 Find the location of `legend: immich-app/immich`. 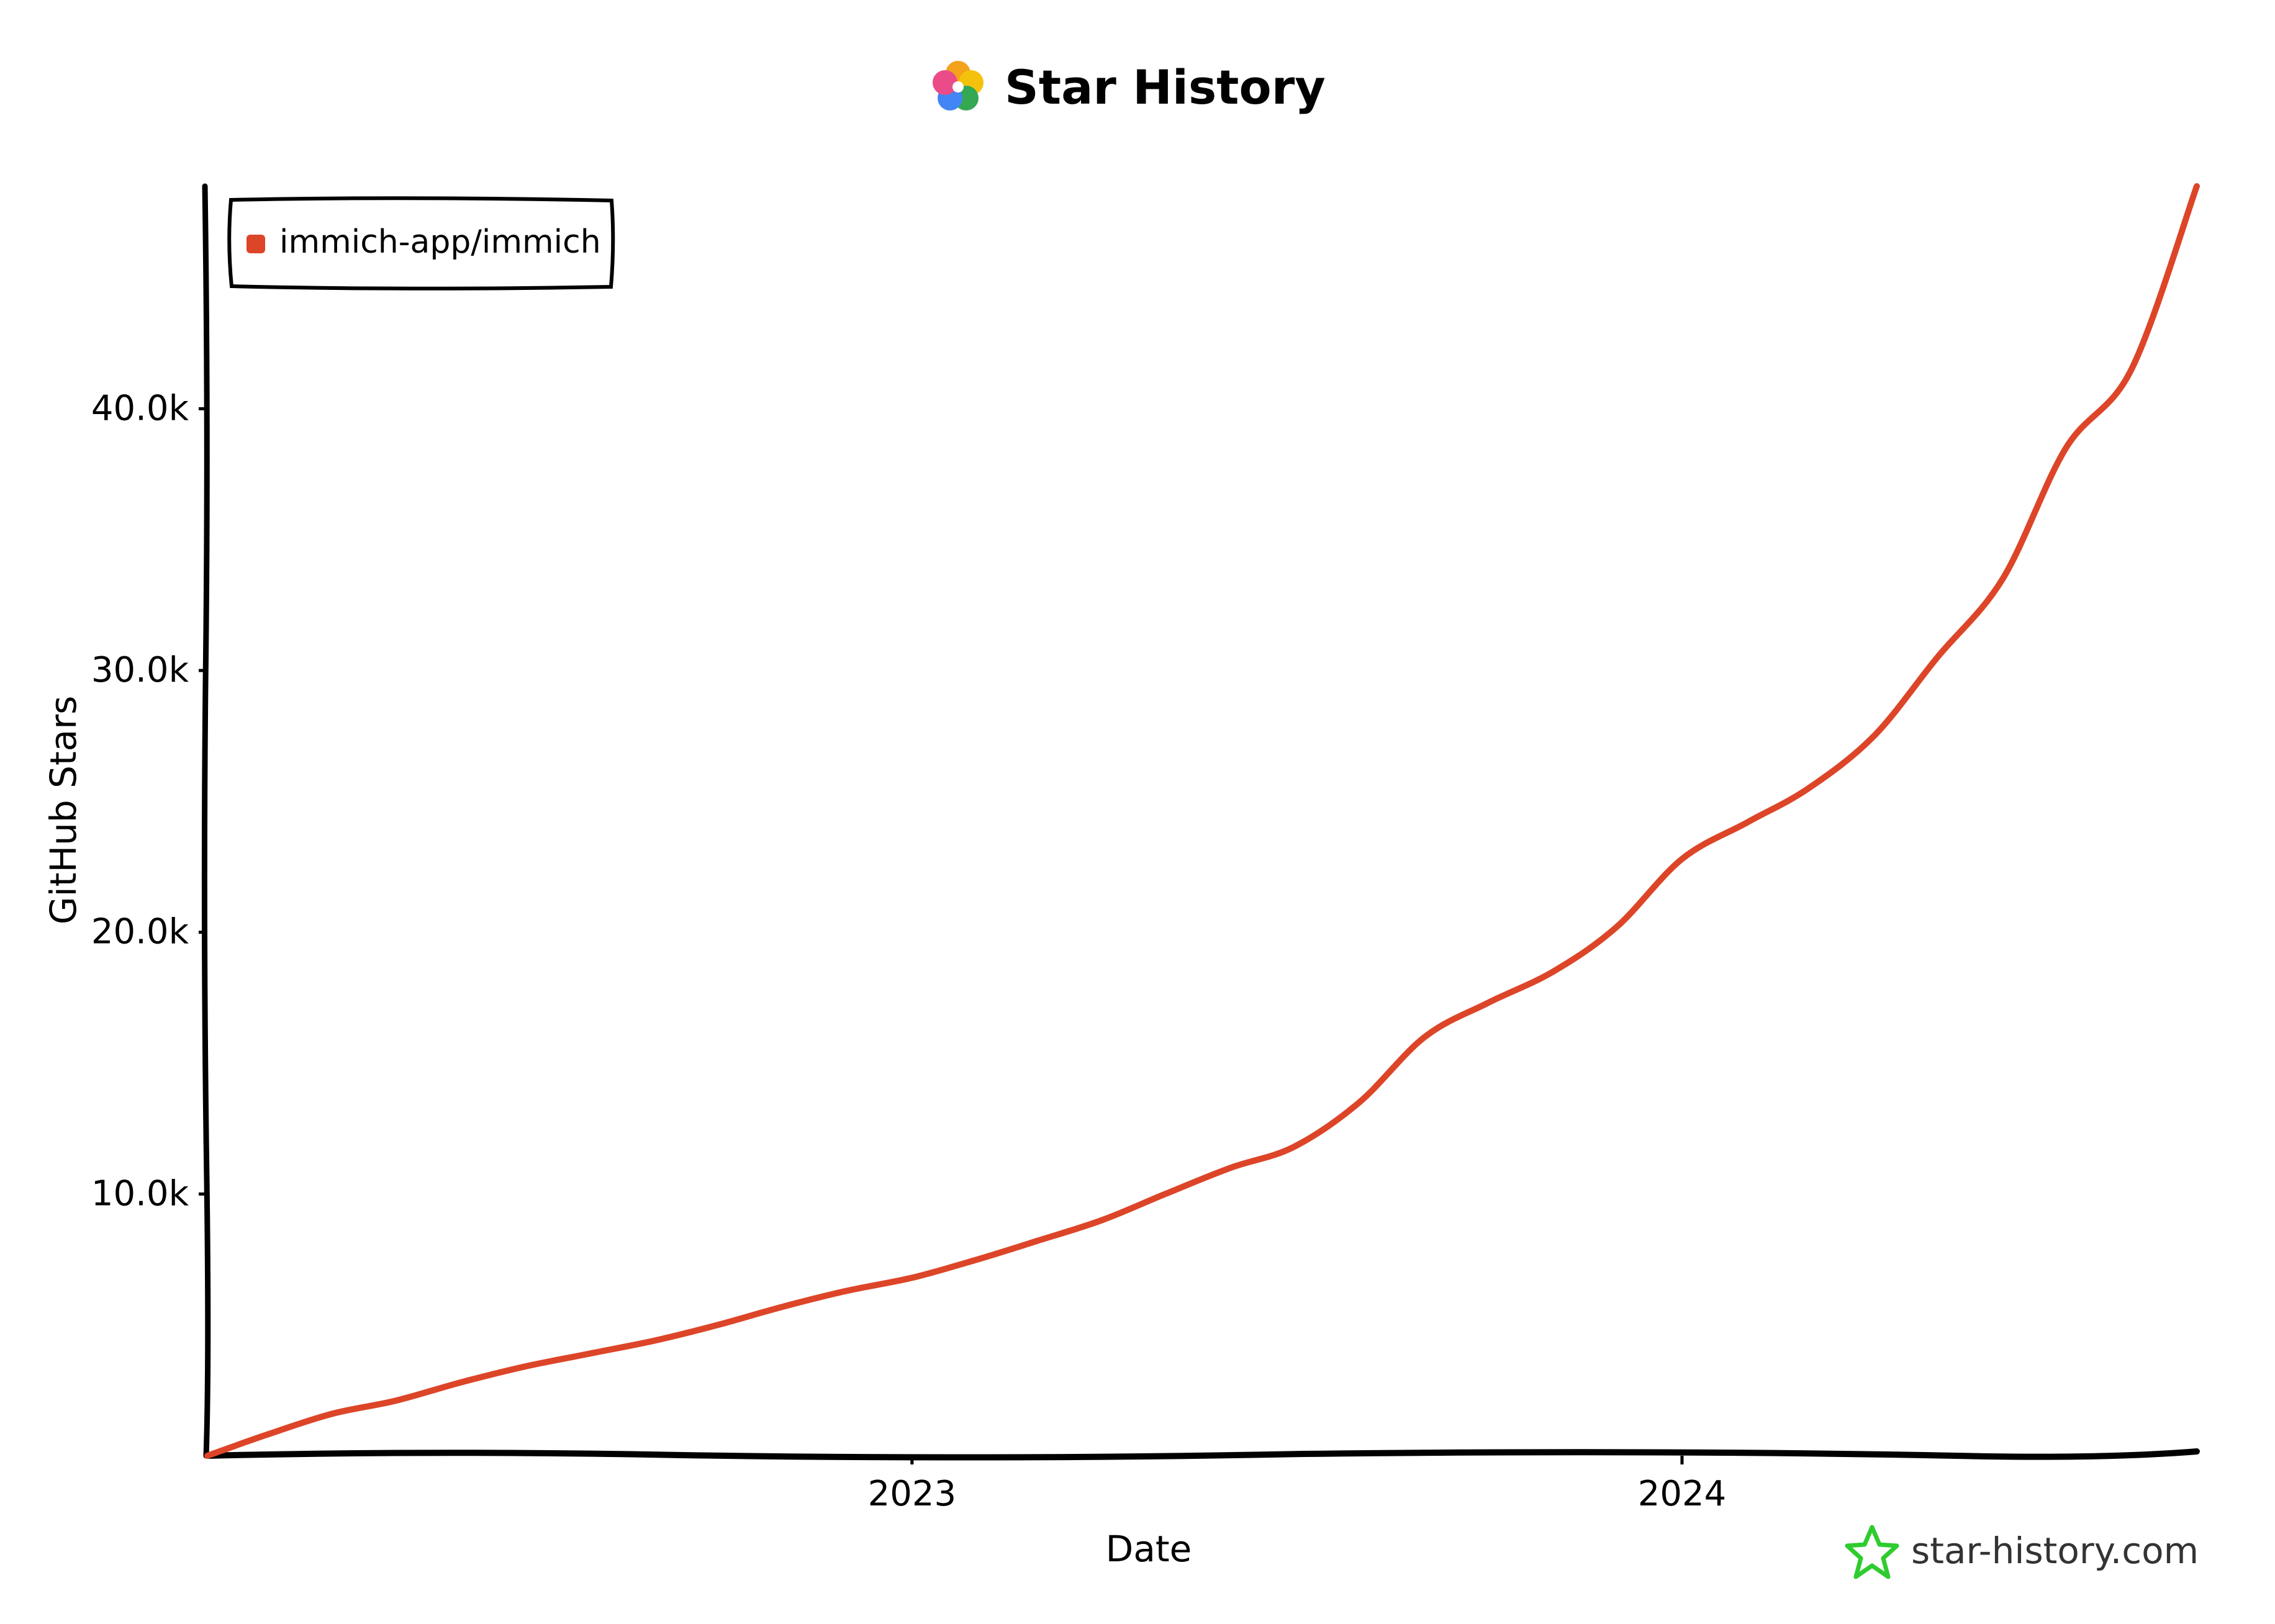

legend: immich-app/immich is located at coordinates (421, 243).